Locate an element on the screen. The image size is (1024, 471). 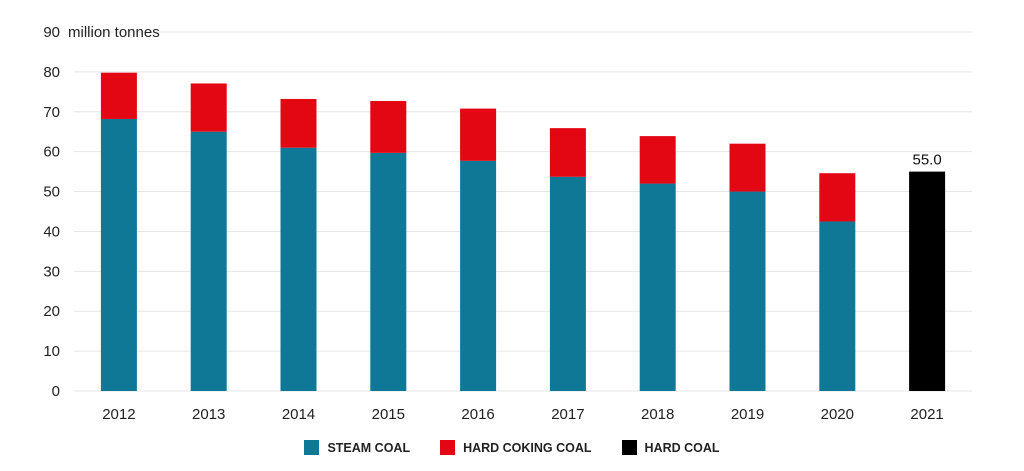
bar-steam-coal-2014 is located at coordinates (298, 269).